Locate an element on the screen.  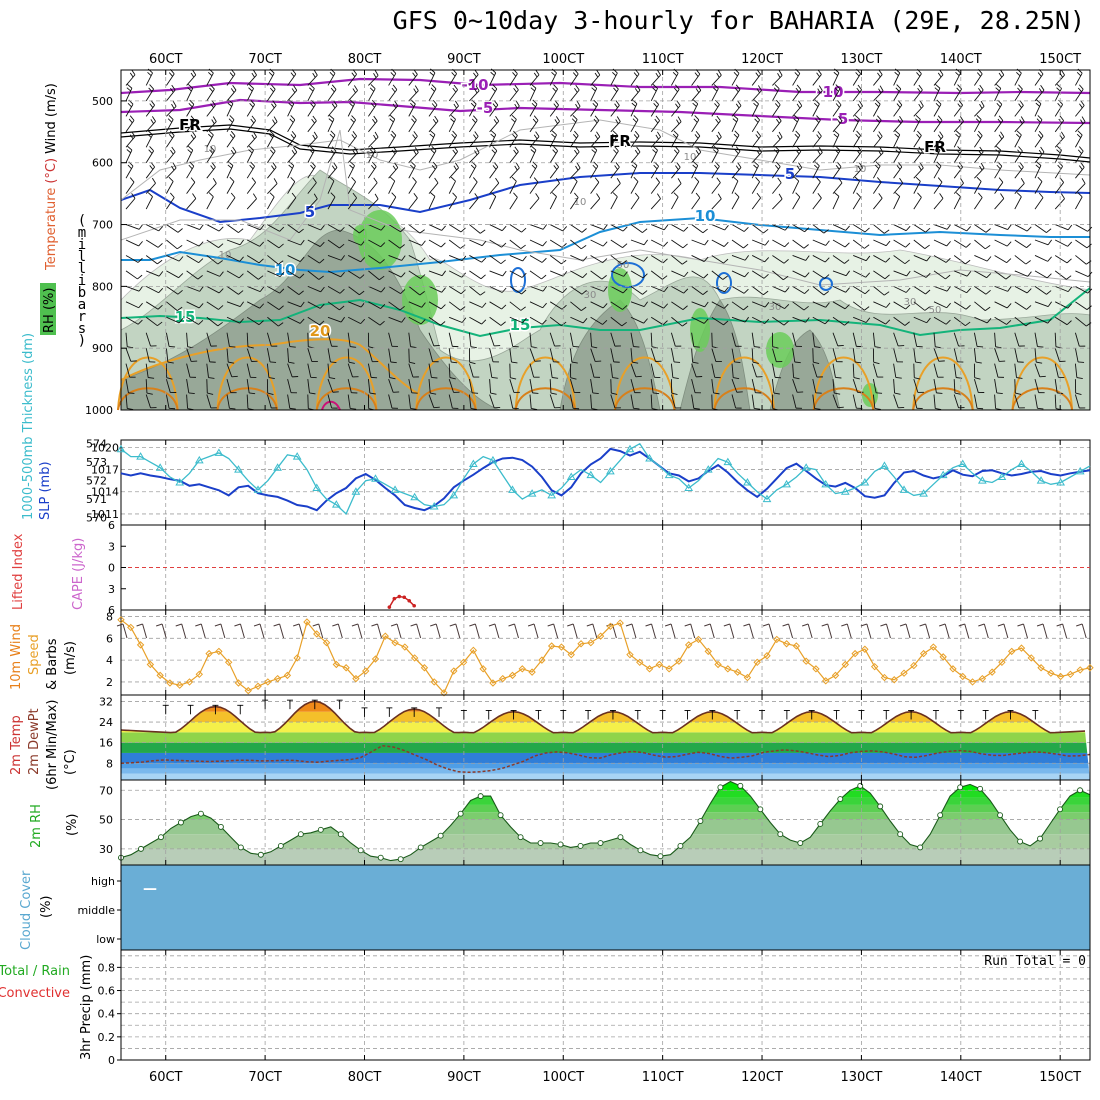
x-tick-label-top: 130CT is located at coordinates (861, 59).